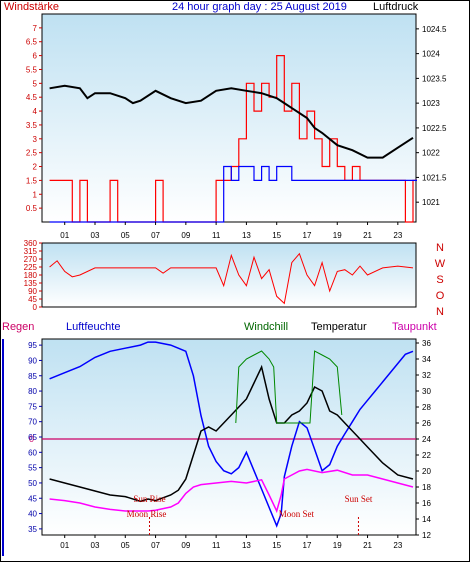 The height and width of the screenshot is (562, 470). I want to click on y-tick-label: 4.5, so click(32, 97).